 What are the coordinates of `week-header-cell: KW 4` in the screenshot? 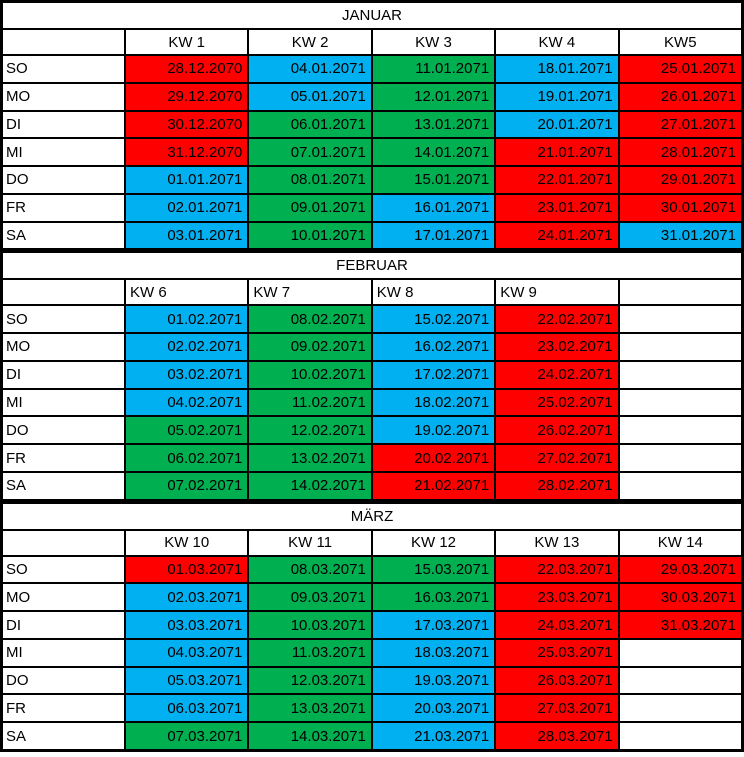 It's located at (557, 42).